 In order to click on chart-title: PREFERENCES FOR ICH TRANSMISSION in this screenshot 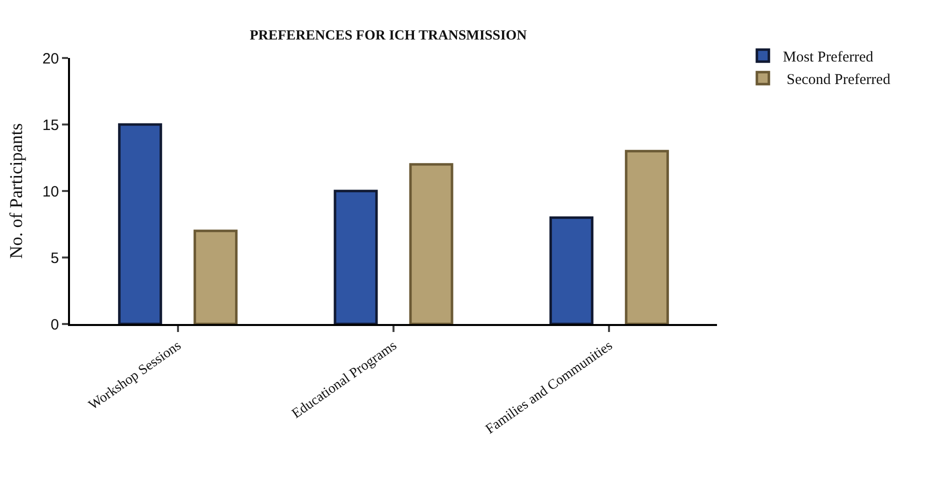, I will do `click(388, 36)`.